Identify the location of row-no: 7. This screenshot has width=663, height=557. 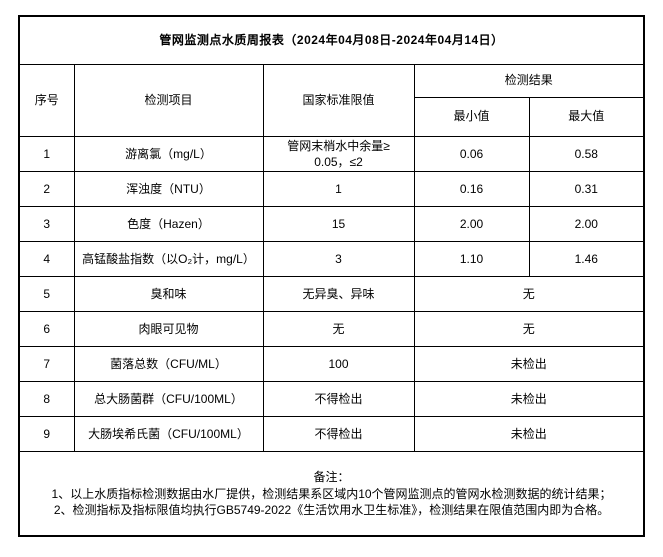
(46, 363).